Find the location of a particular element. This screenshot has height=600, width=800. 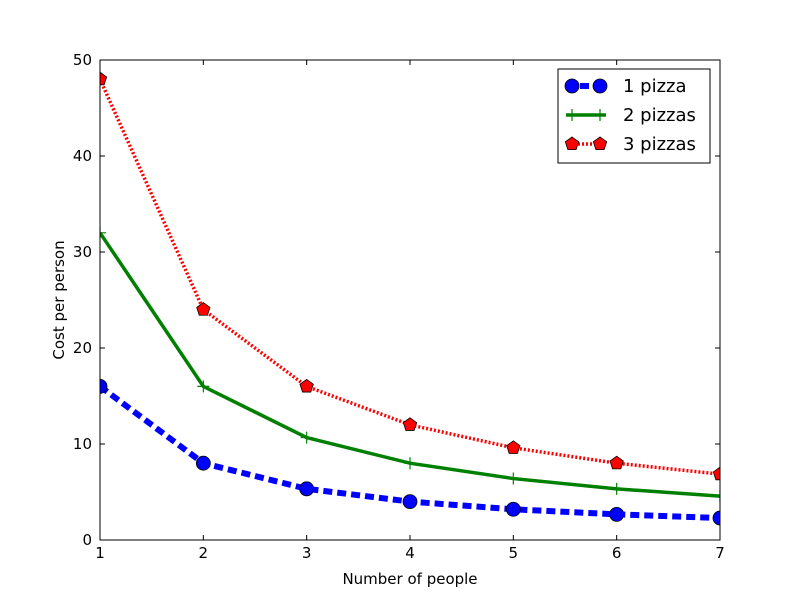

x-tick-label: 6 is located at coordinates (617, 553).